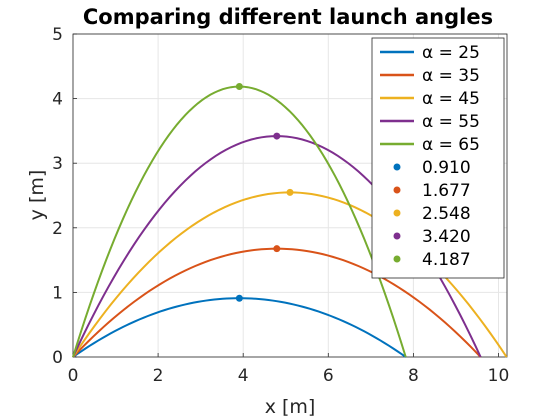  Describe the element at coordinates (446, 237) in the screenshot. I see `legend-label: 3.420` at that location.